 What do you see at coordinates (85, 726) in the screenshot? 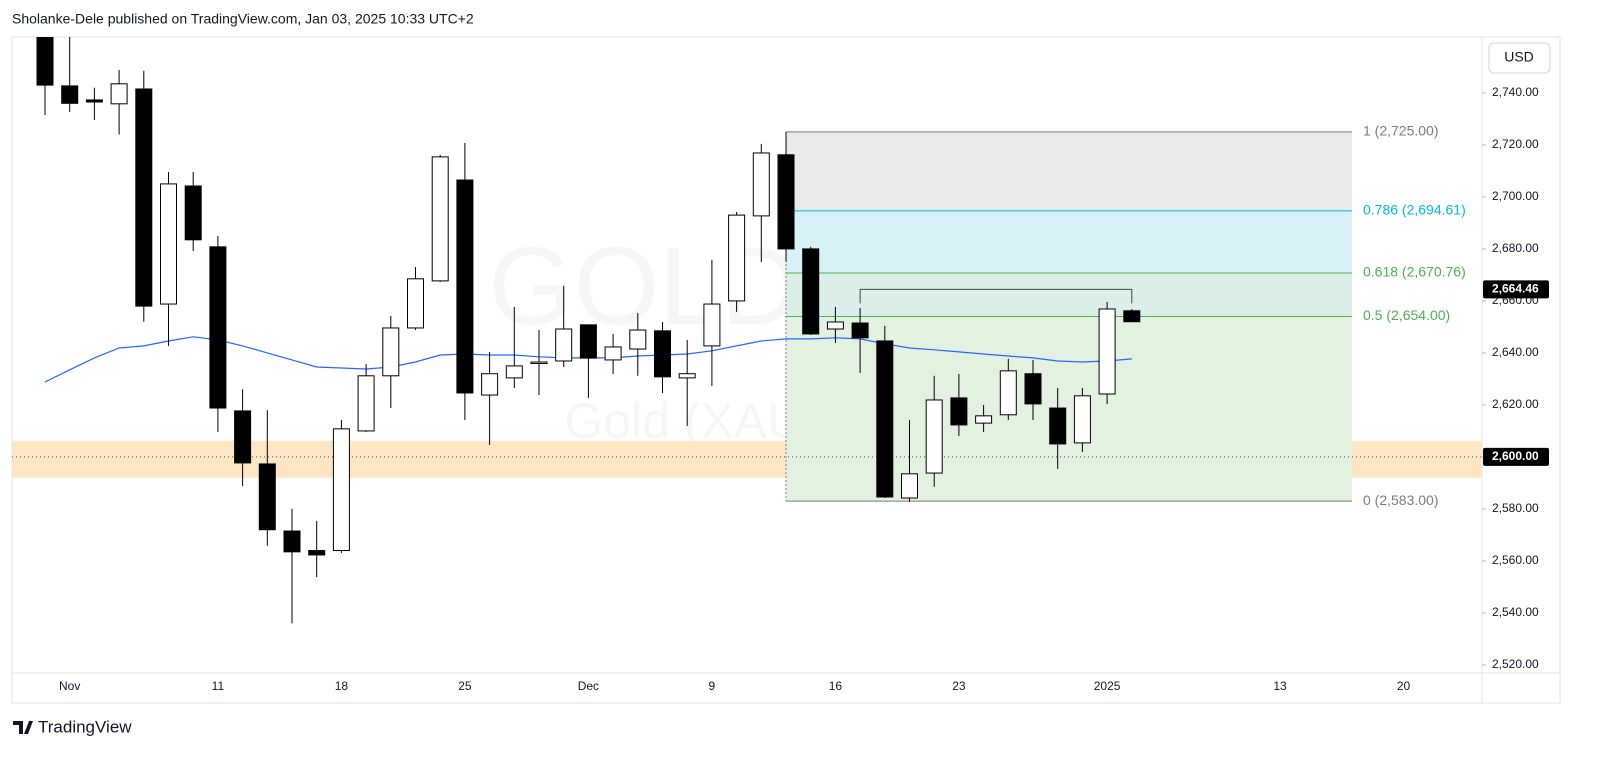
I see `footer: TradingView` at bounding box center [85, 726].